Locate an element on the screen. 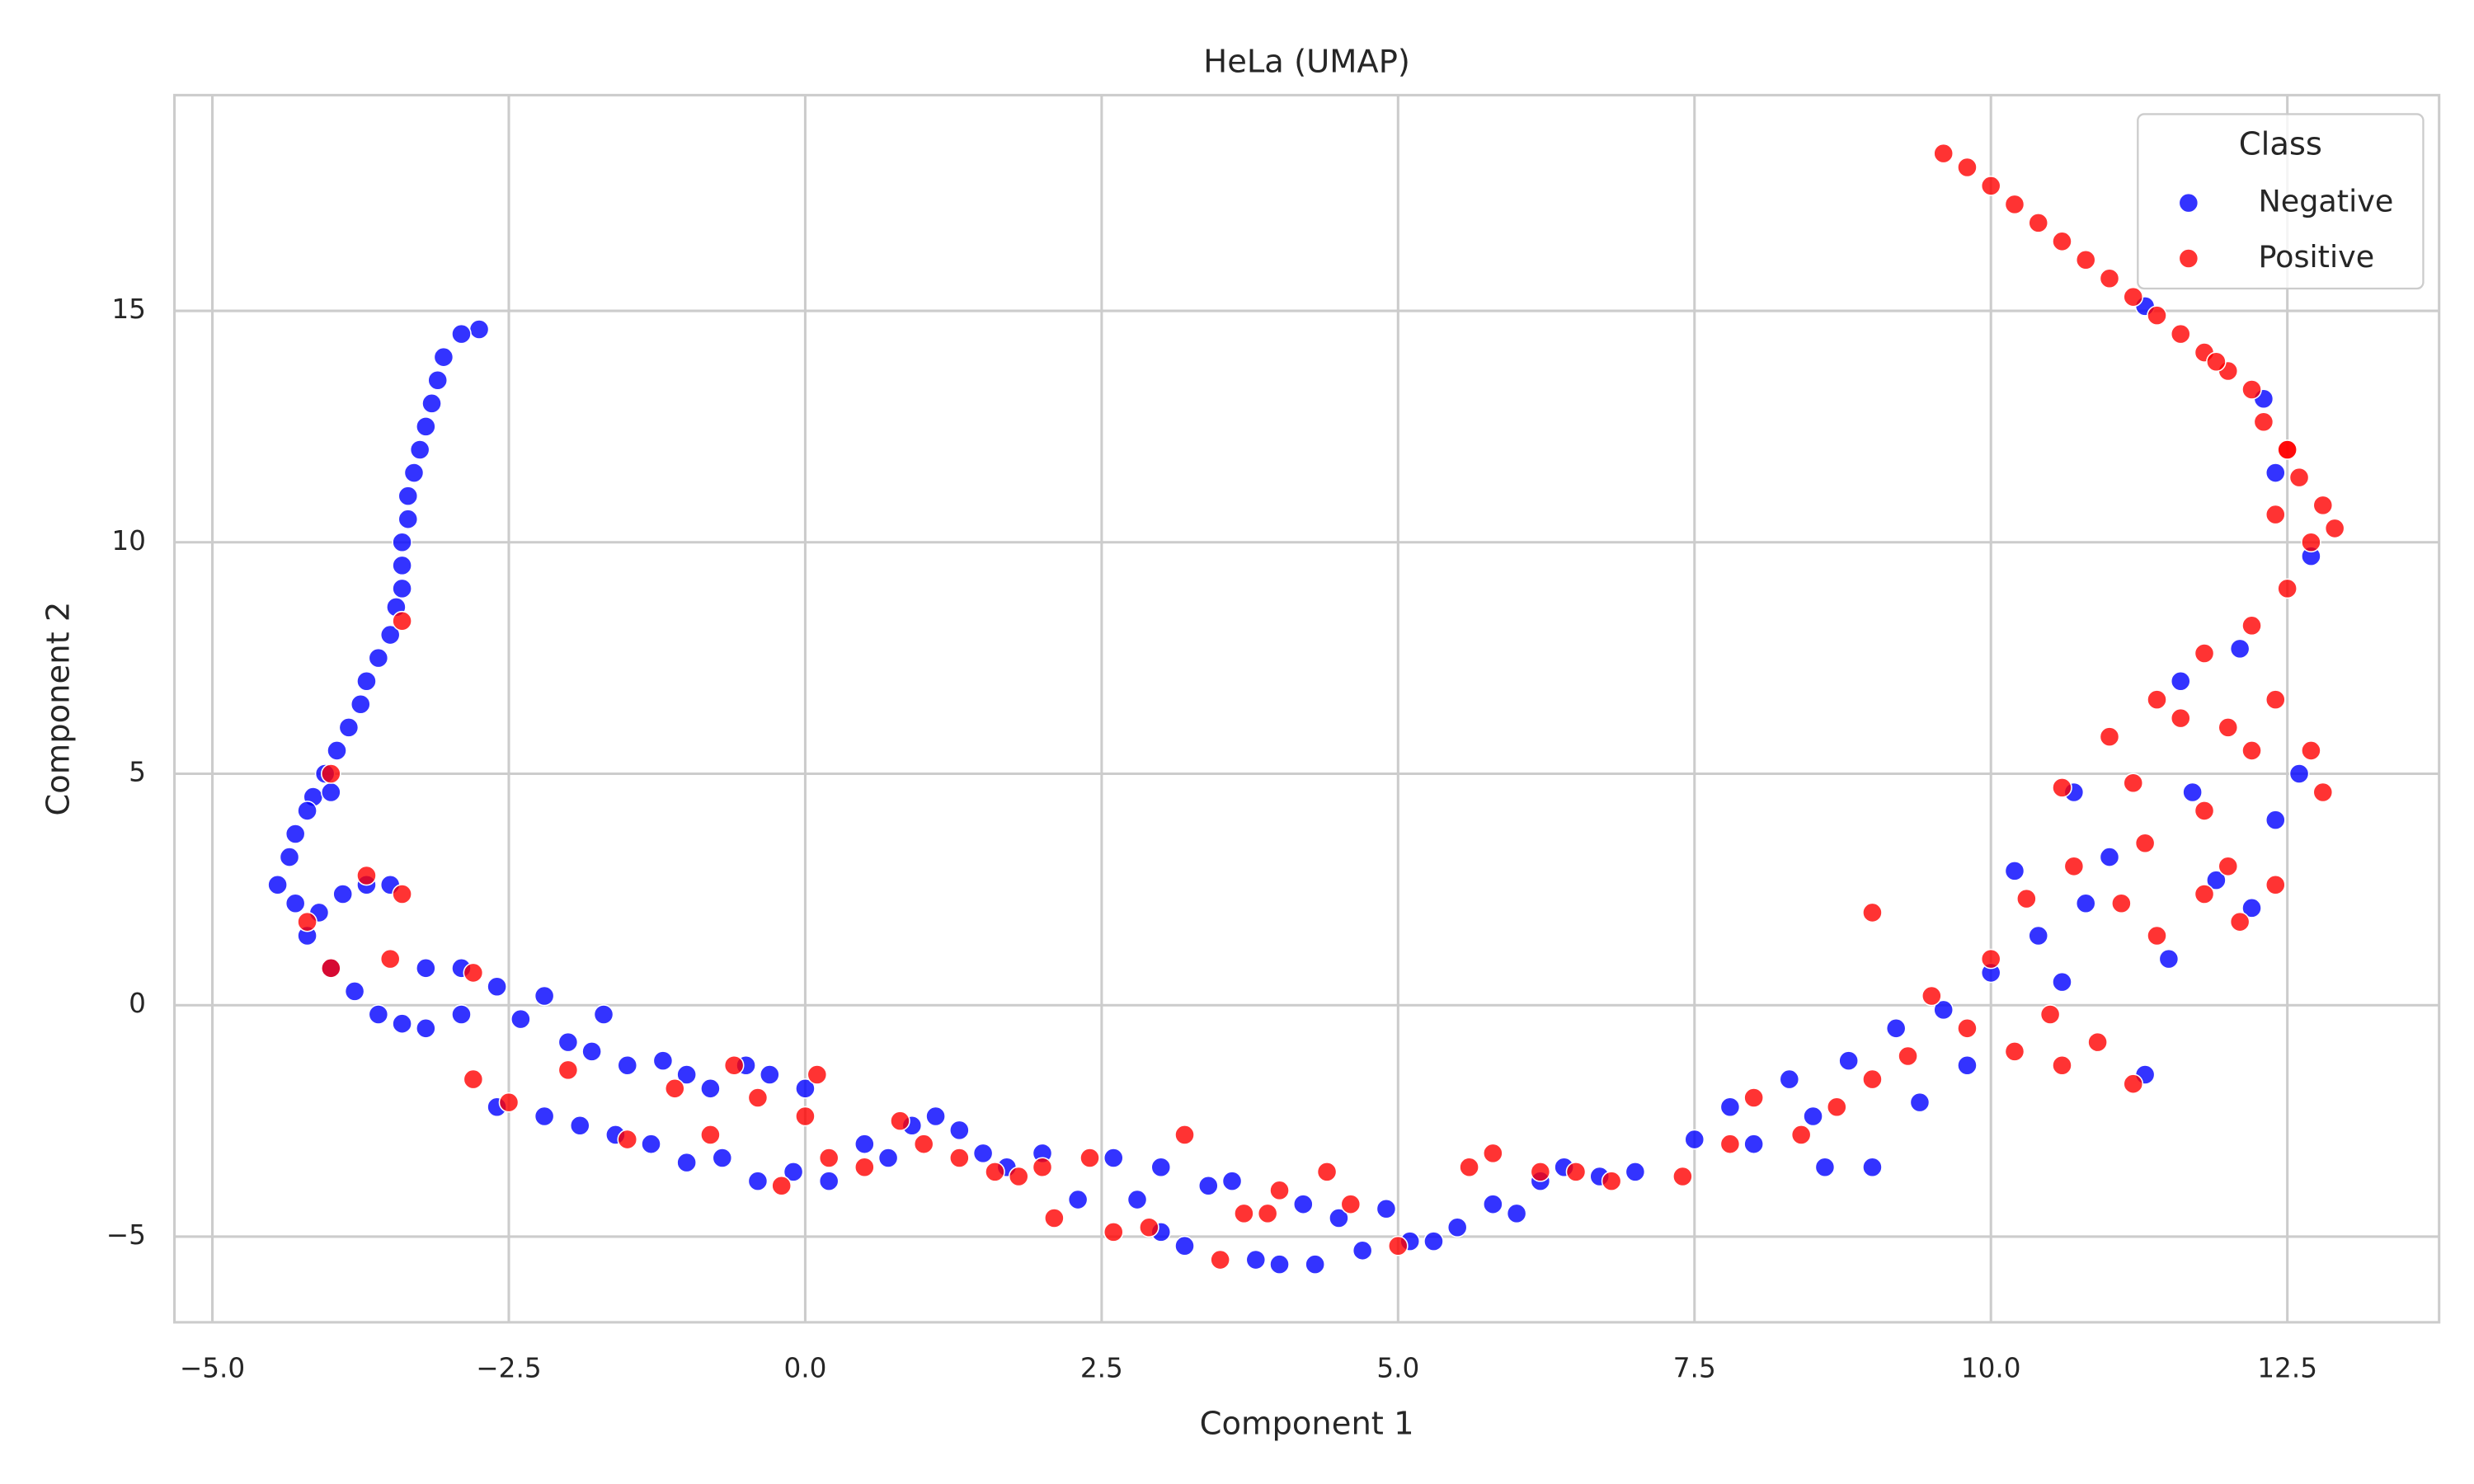 The width and height of the screenshot is (2474, 1484). chart-title: HeLa (UMAP) is located at coordinates (1306, 62).